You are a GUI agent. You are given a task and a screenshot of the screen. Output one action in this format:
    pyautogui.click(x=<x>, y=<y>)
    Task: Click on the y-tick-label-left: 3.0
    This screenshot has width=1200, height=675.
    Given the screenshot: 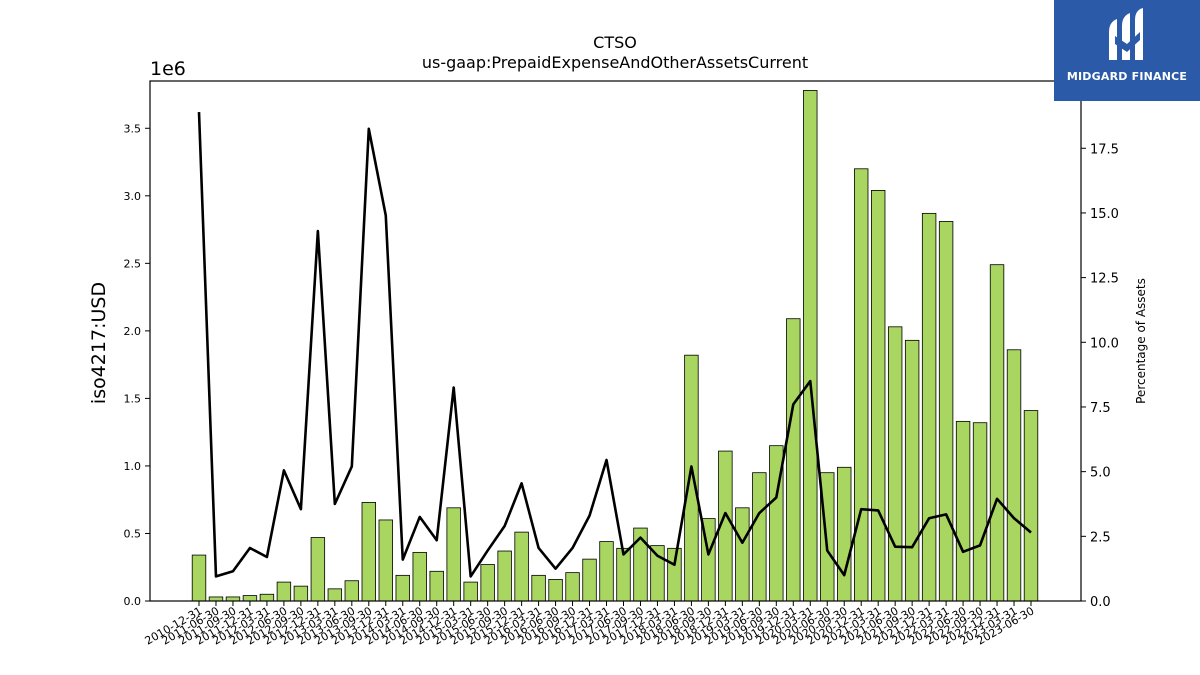 What is the action you would take?
    pyautogui.click(x=133, y=196)
    